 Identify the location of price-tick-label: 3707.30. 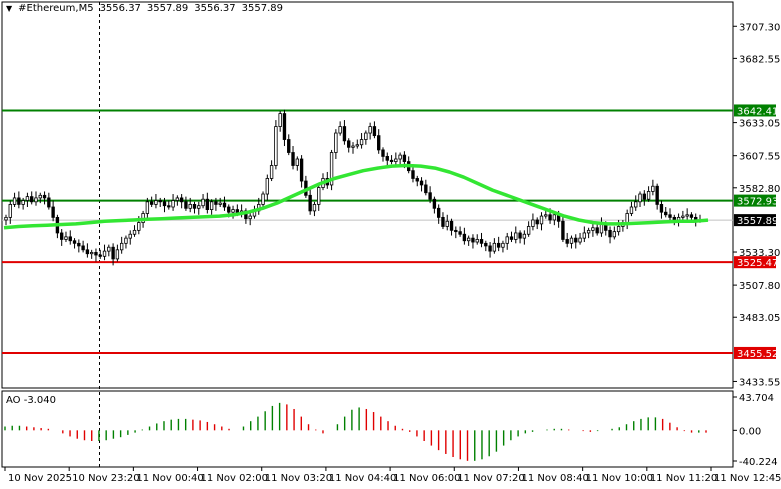
(759, 27).